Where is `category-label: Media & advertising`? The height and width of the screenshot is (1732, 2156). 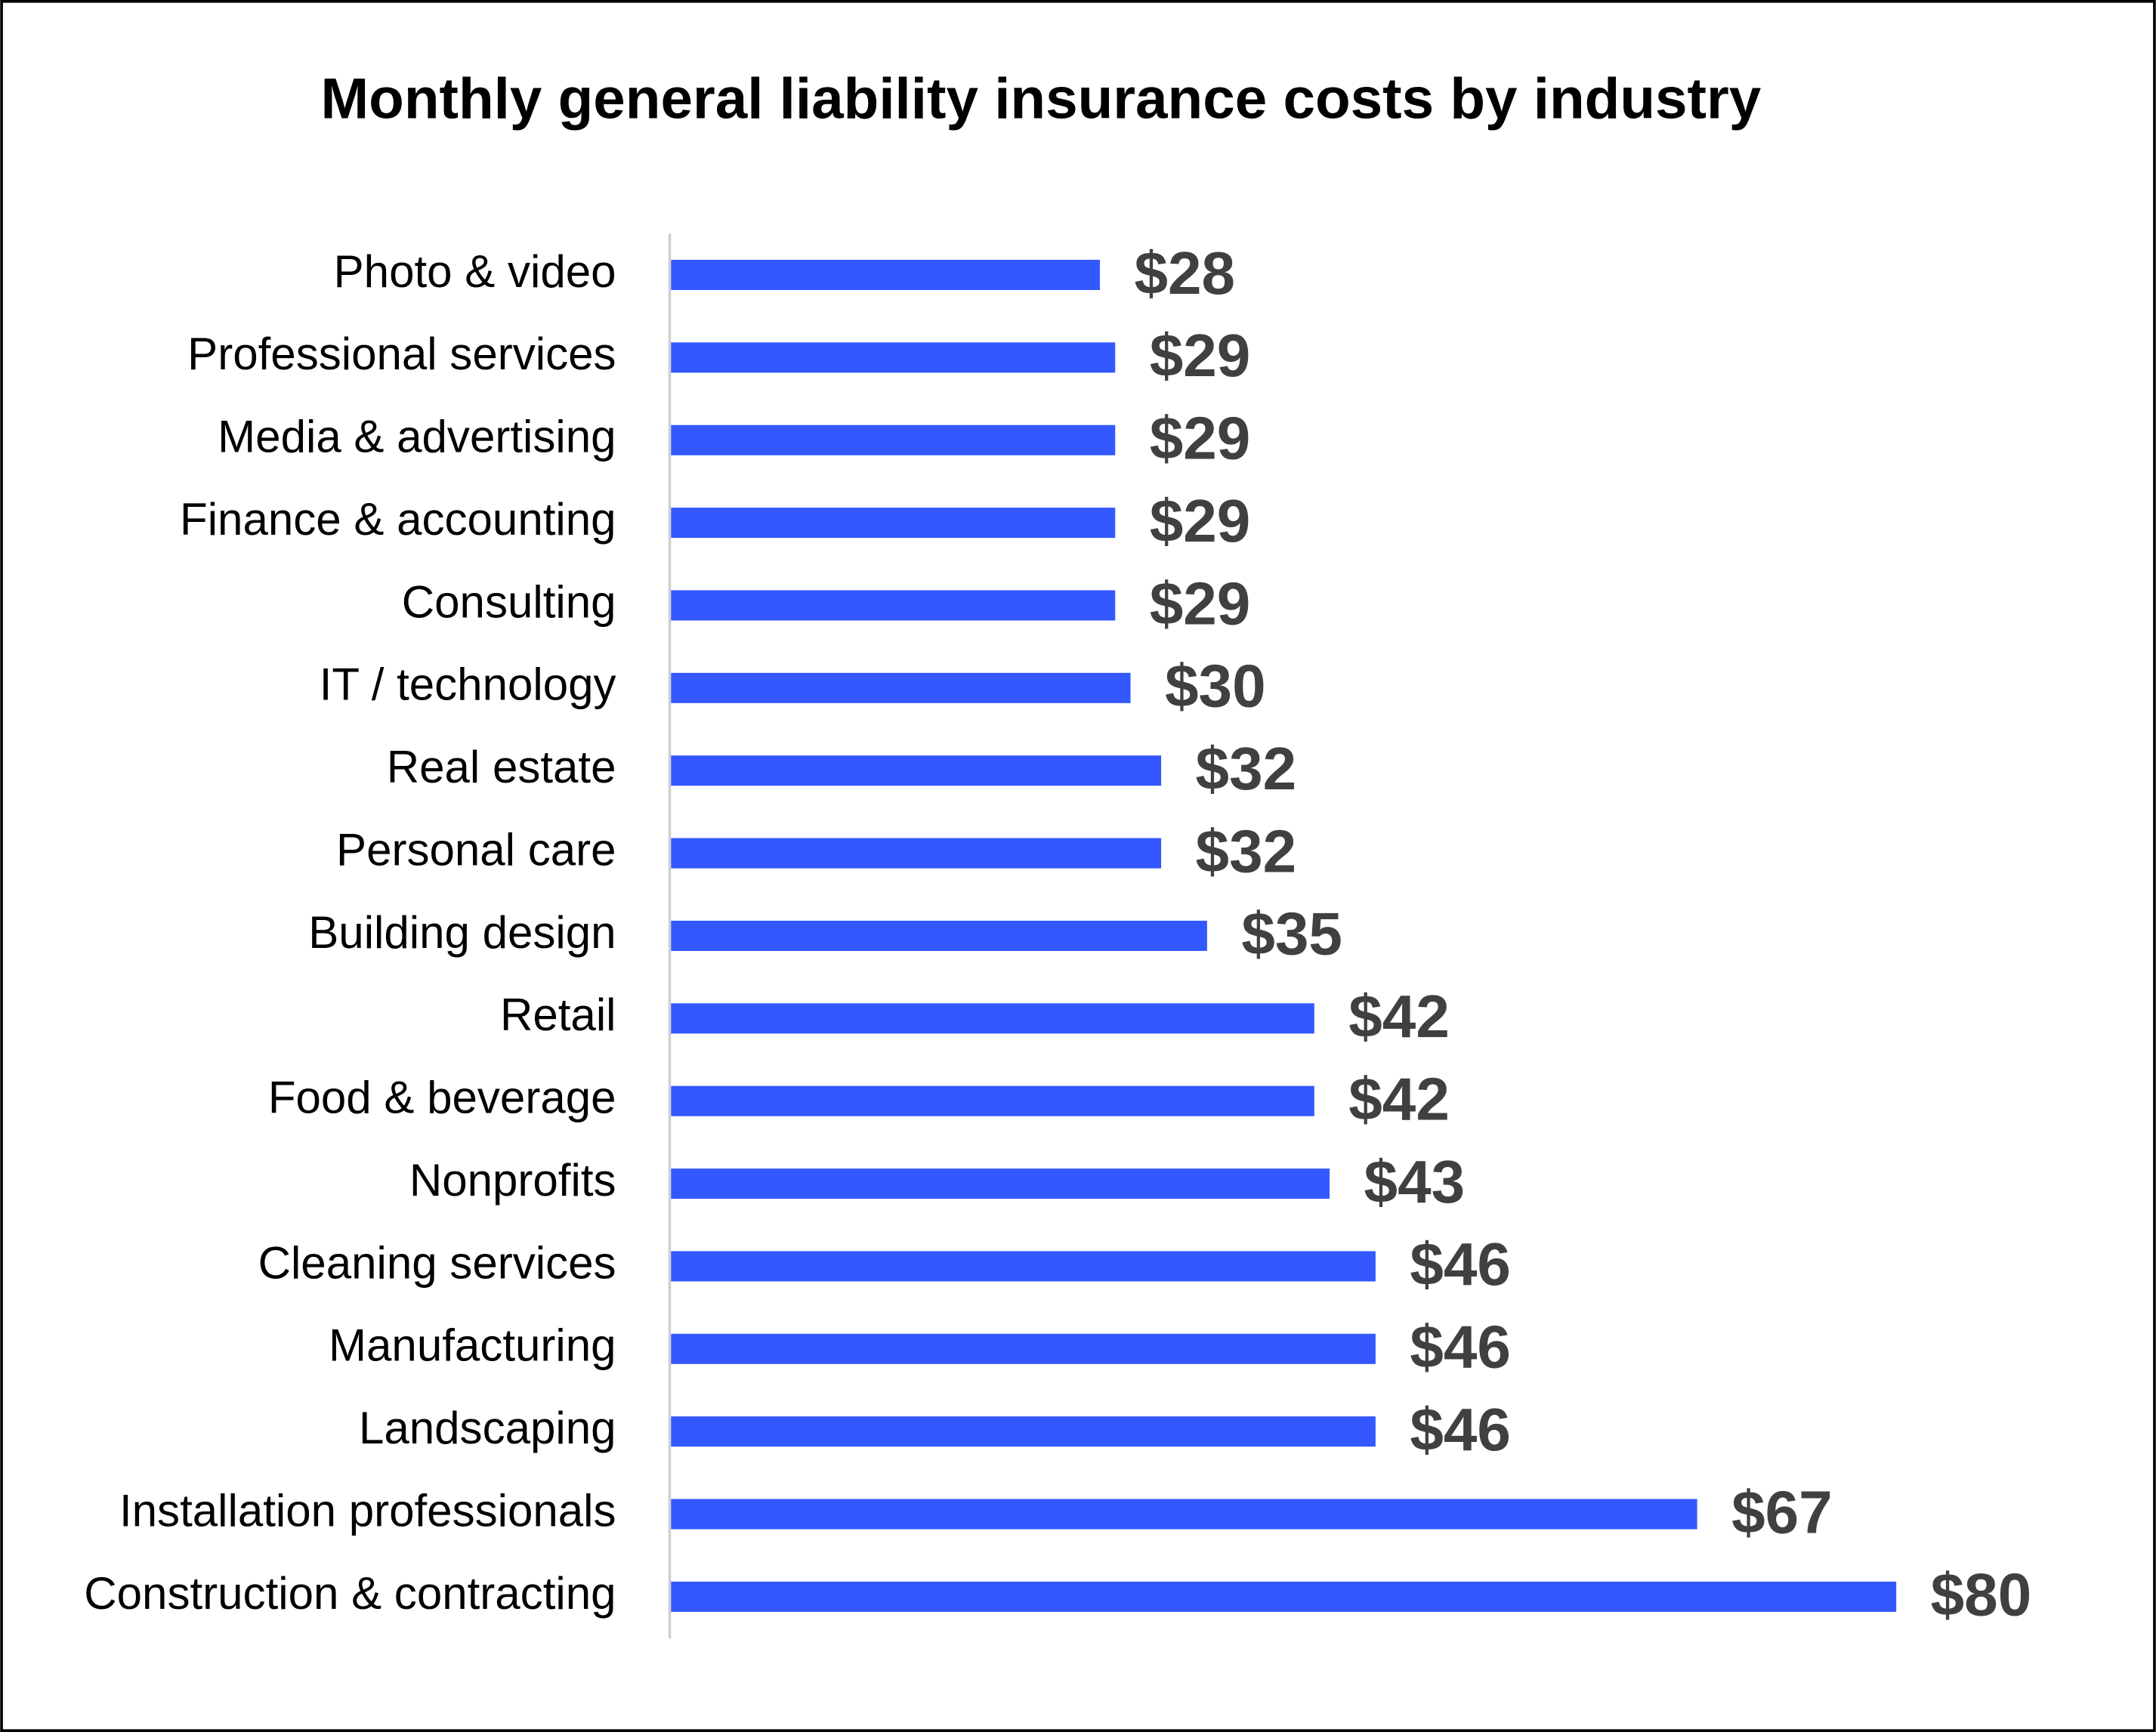
category-label: Media & advertising is located at coordinates (417, 437).